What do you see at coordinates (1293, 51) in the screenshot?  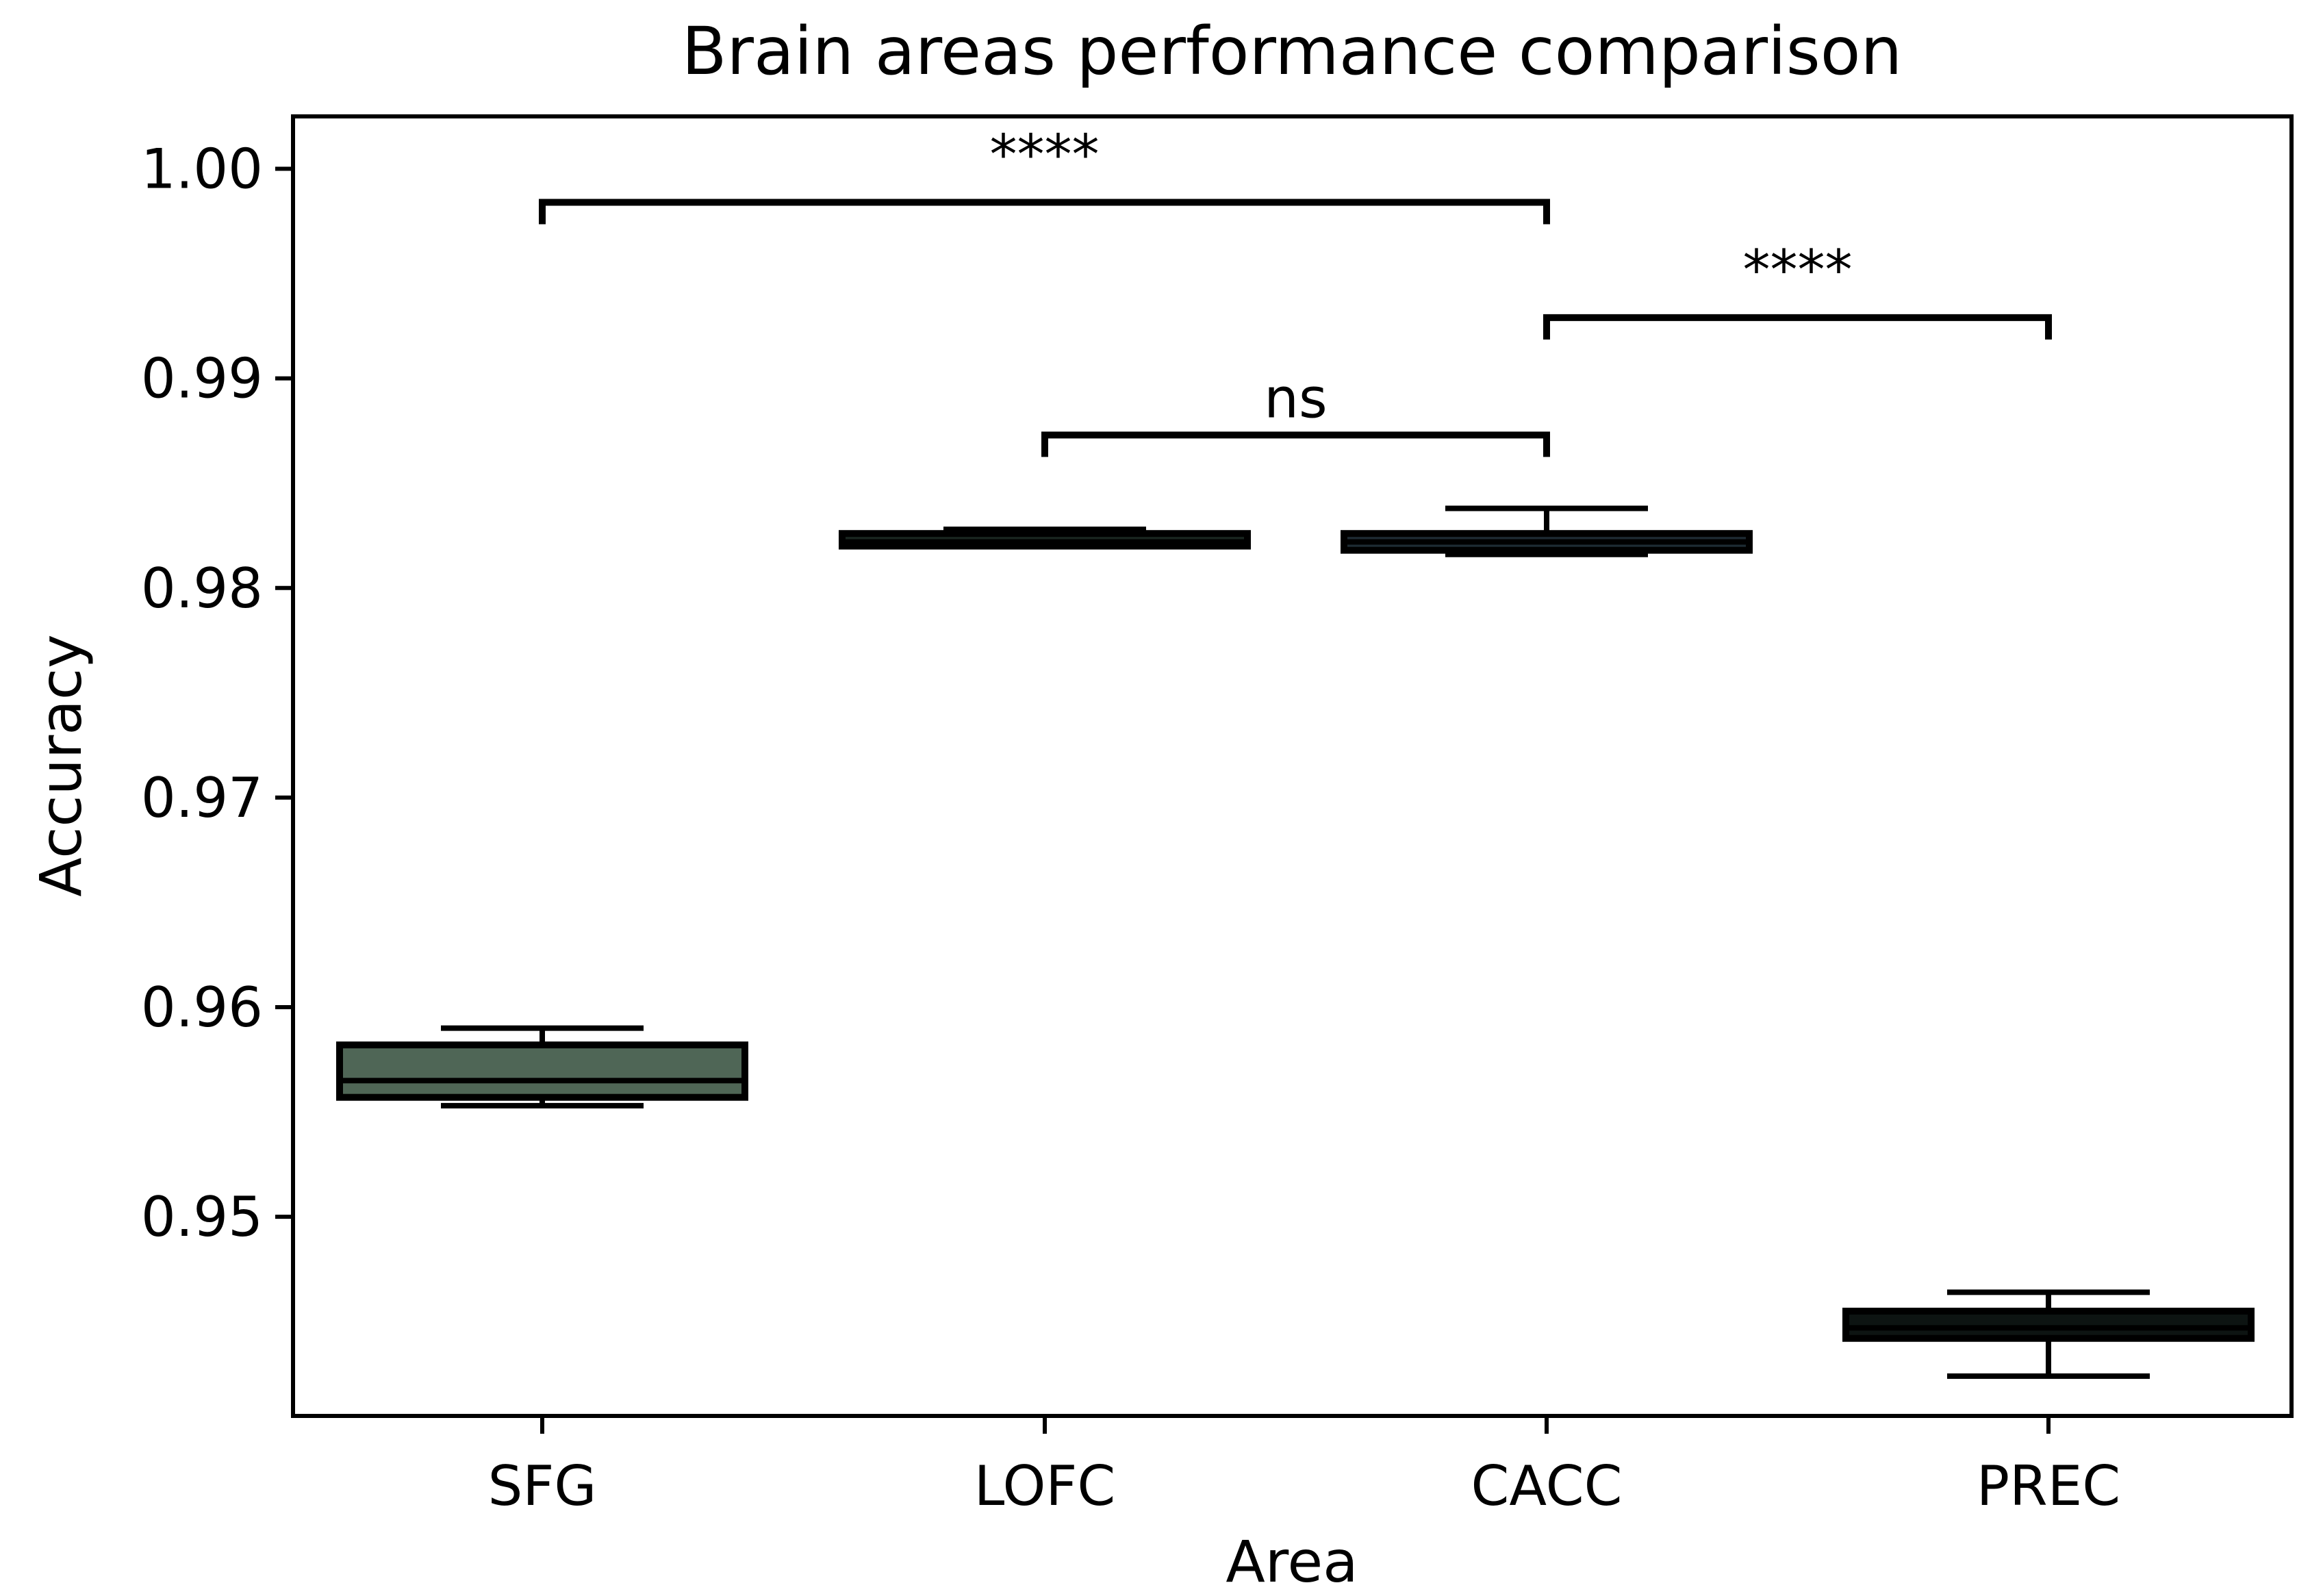 I see `chart-title: Brain areas performance comparison` at bounding box center [1293, 51].